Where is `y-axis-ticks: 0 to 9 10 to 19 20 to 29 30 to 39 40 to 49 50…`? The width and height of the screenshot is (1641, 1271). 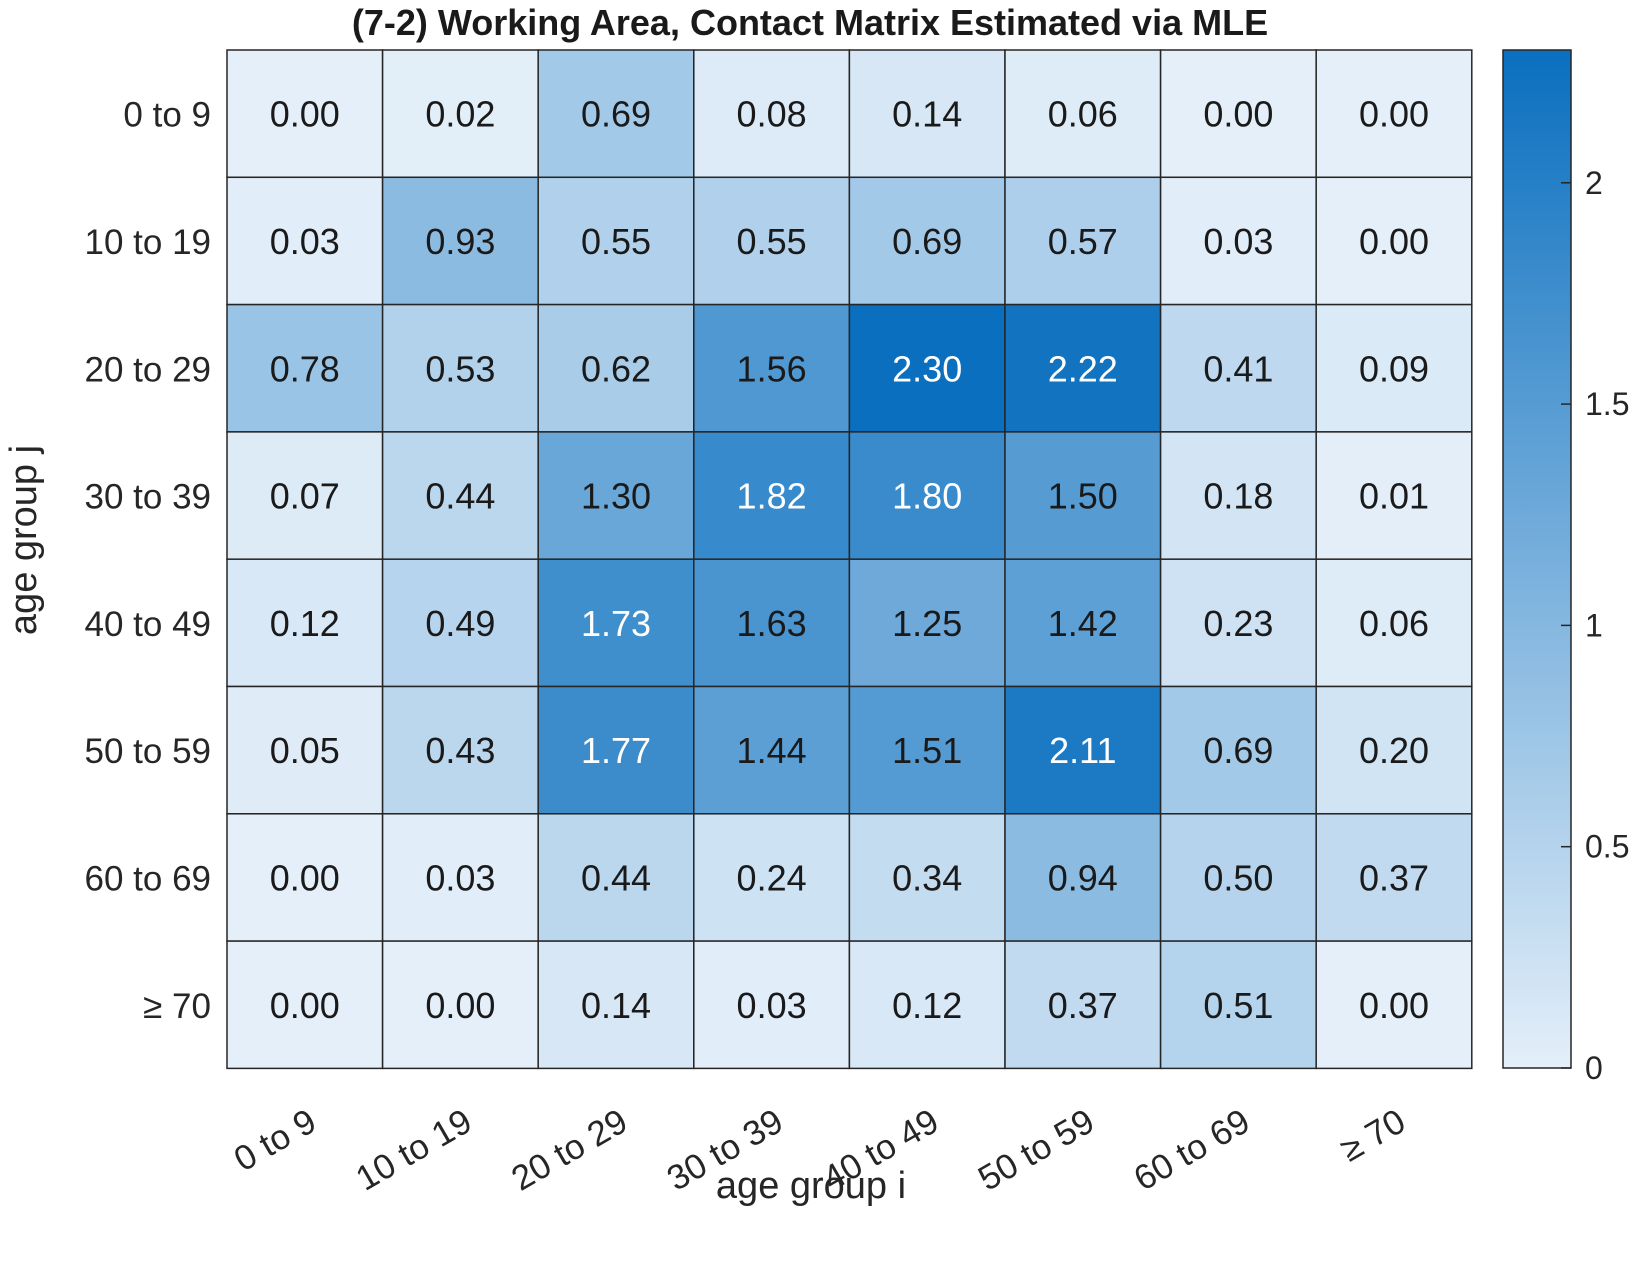 y-axis-ticks: 0 to 9 10 to 19 20 to 29 30 to 39 40 to 49 50… is located at coordinates (148, 561).